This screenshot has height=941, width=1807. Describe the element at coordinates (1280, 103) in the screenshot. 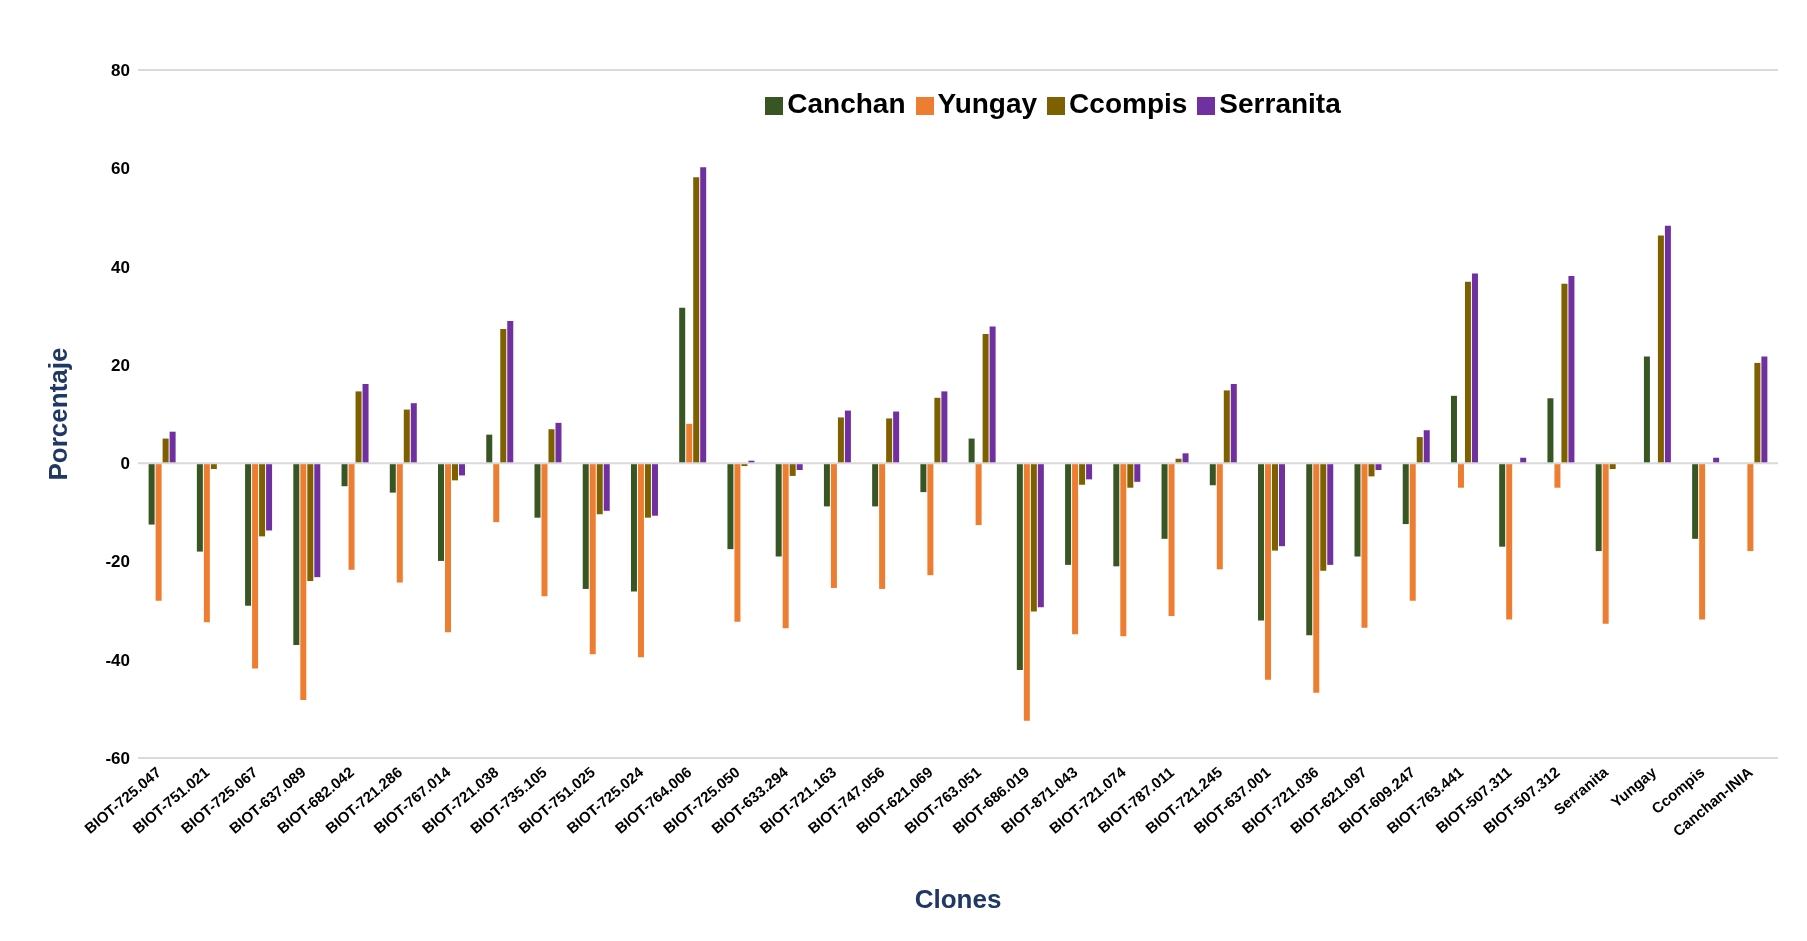

I see `legend-label: Serranita` at that location.